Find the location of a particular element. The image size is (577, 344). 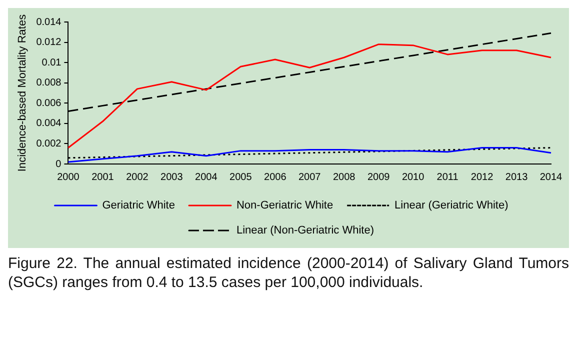

x-tick-label: 2010 is located at coordinates (413, 177).